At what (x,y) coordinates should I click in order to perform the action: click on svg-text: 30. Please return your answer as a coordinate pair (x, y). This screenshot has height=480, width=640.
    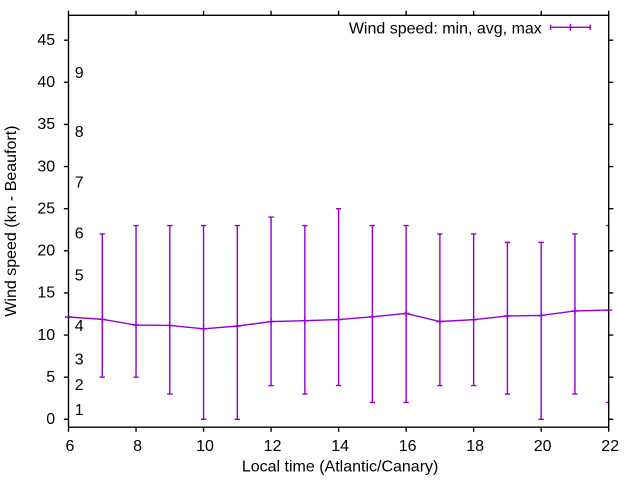
    Looking at the image, I should click on (46, 166).